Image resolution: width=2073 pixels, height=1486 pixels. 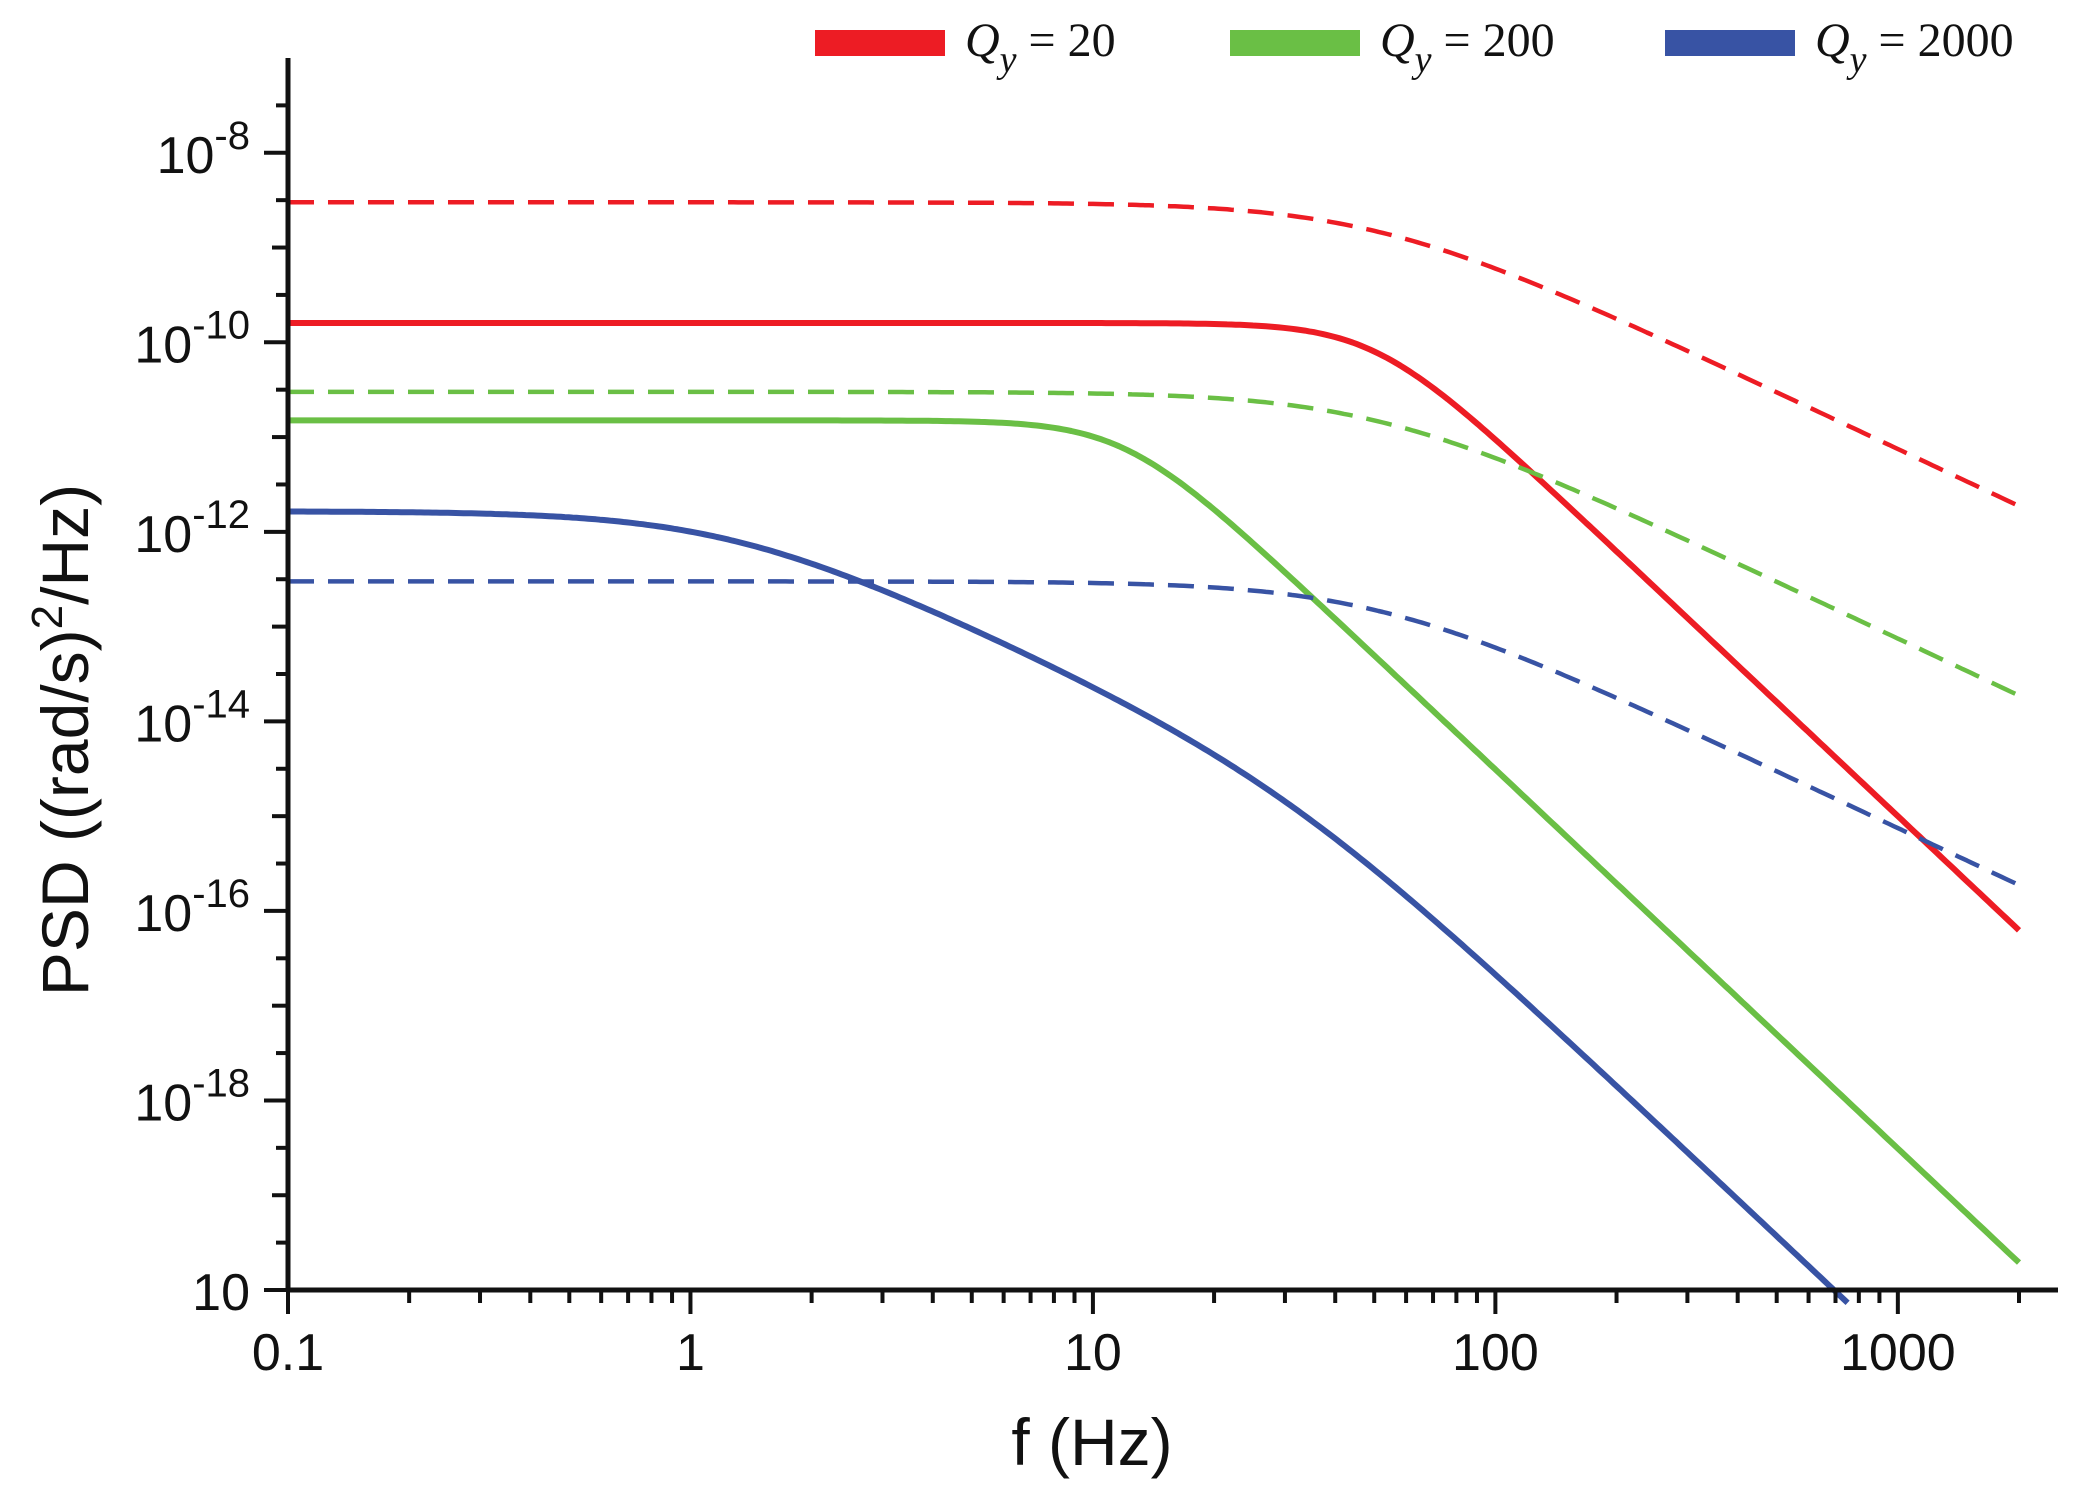 What do you see at coordinates (192, 1096) in the screenshot?
I see `y-tick-label: 10-18` at bounding box center [192, 1096].